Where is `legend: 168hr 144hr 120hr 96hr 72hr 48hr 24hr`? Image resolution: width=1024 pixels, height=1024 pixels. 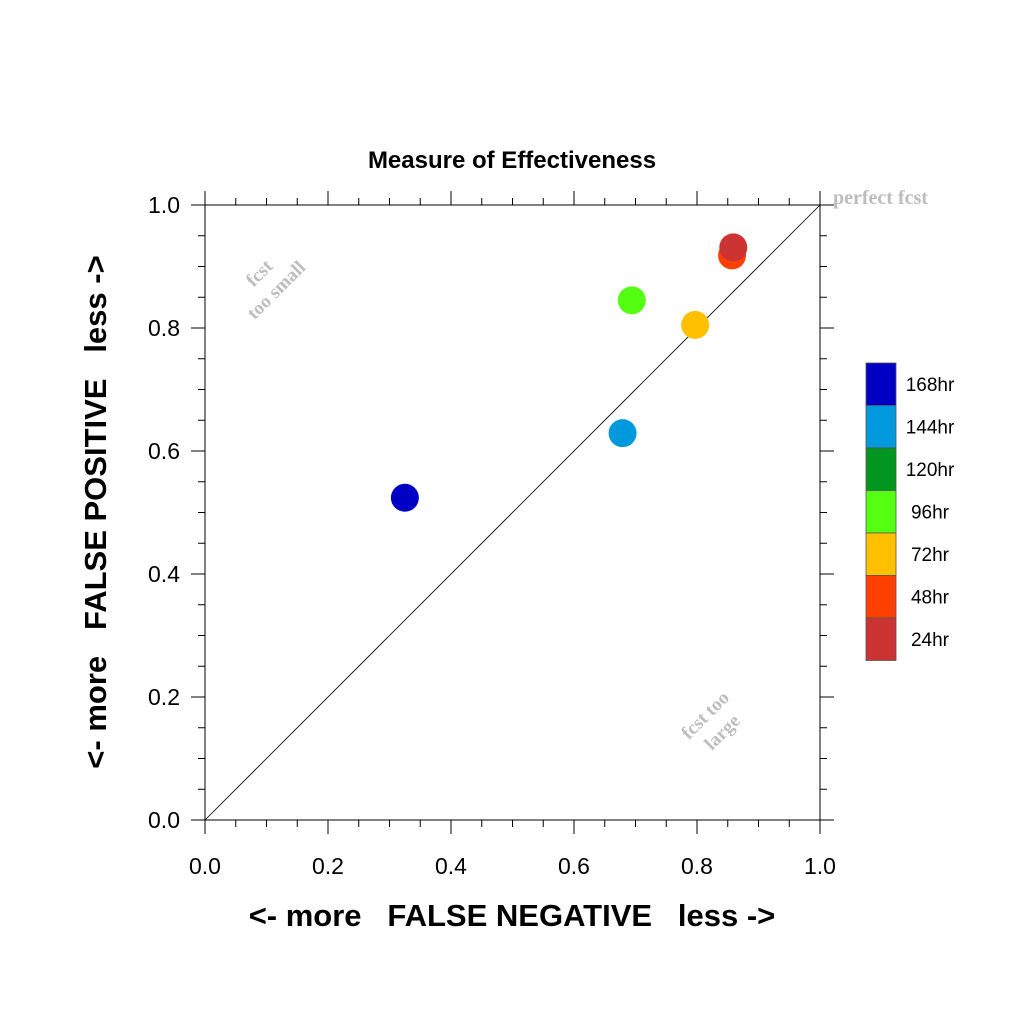
legend: 168hr 144hr 120hr 96hr 72hr 48hr 24hr is located at coordinates (910, 511).